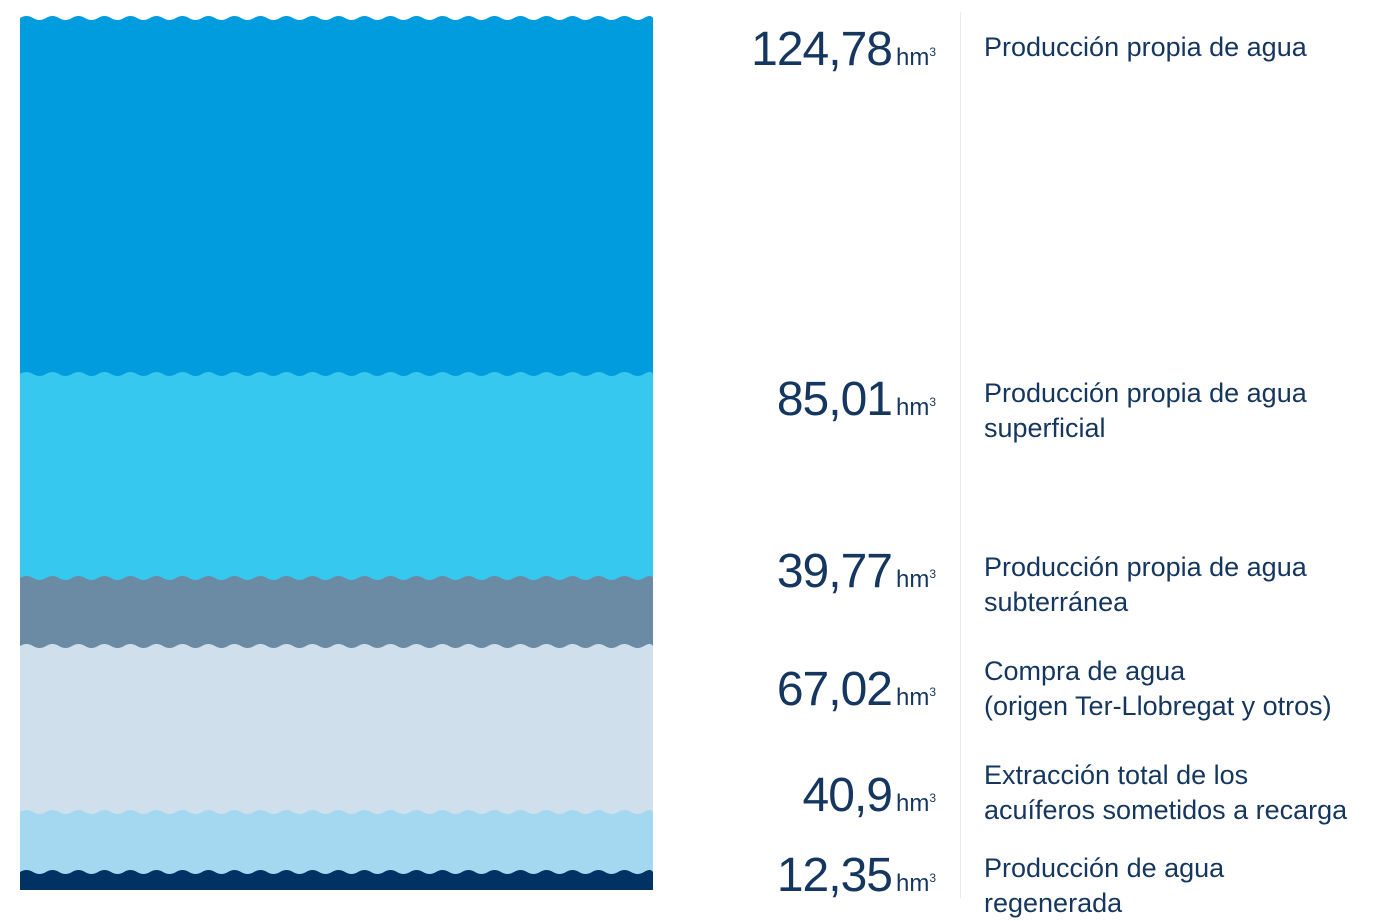 This screenshot has width=1388, height=921. What do you see at coordinates (834, 399) in the screenshot?
I see `value-number: 85,01` at bounding box center [834, 399].